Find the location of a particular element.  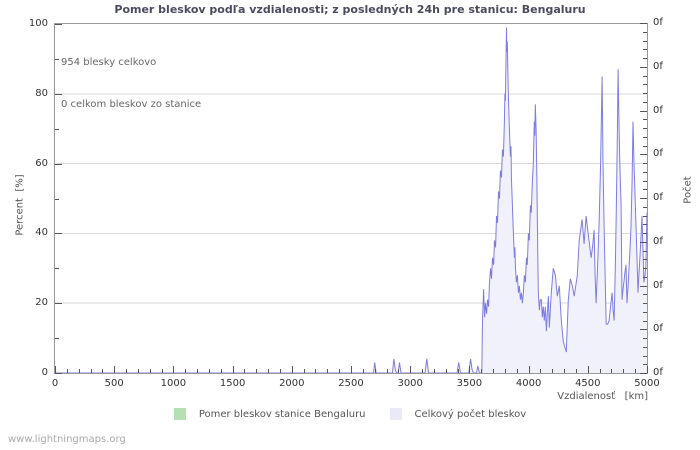

y-left-tick-label: 0 is located at coordinates (44, 372).